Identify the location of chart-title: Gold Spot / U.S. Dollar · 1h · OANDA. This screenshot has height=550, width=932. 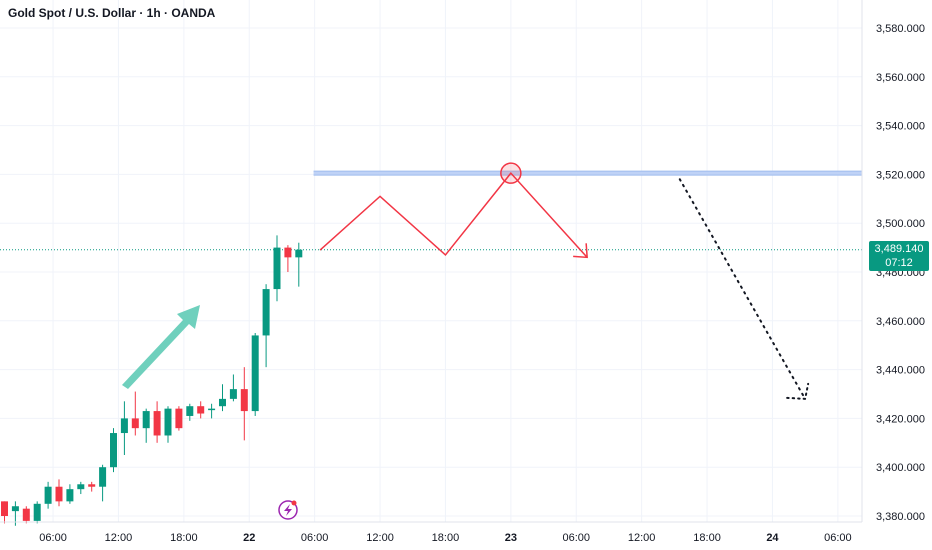
(112, 13).